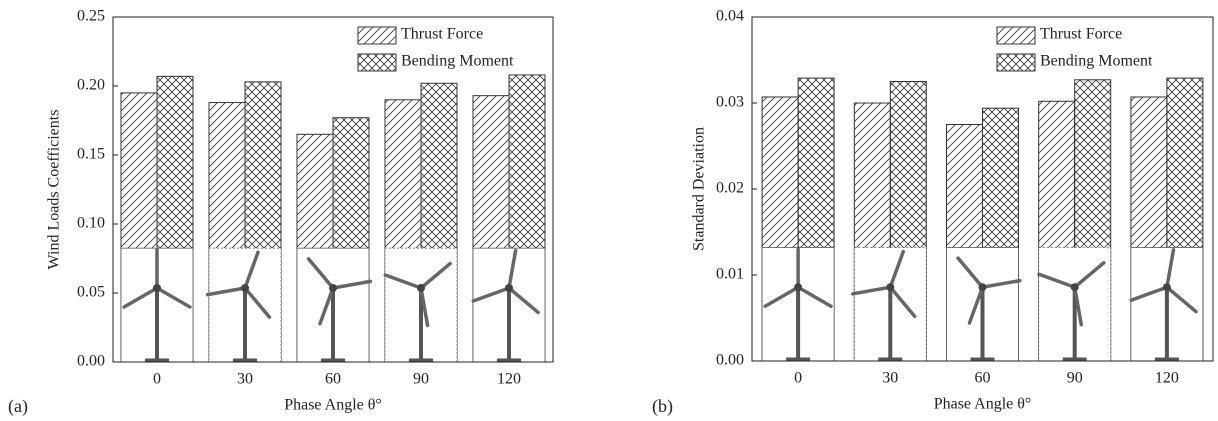  Describe the element at coordinates (91, 154) in the screenshot. I see `y-tick-label: 0.15` at that location.